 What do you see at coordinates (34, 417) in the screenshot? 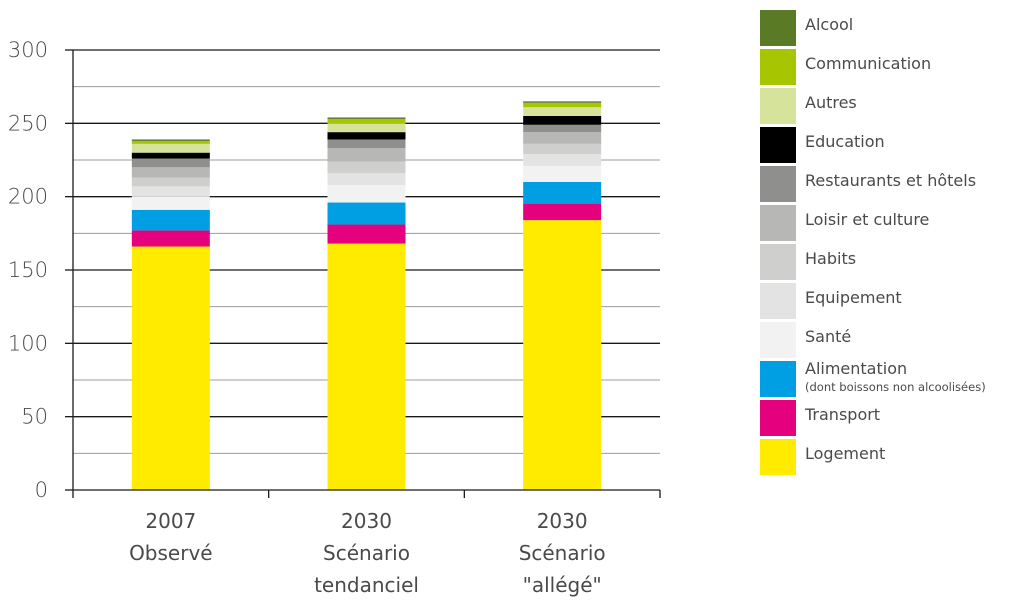
I see `y-tick-label: 50` at bounding box center [34, 417].